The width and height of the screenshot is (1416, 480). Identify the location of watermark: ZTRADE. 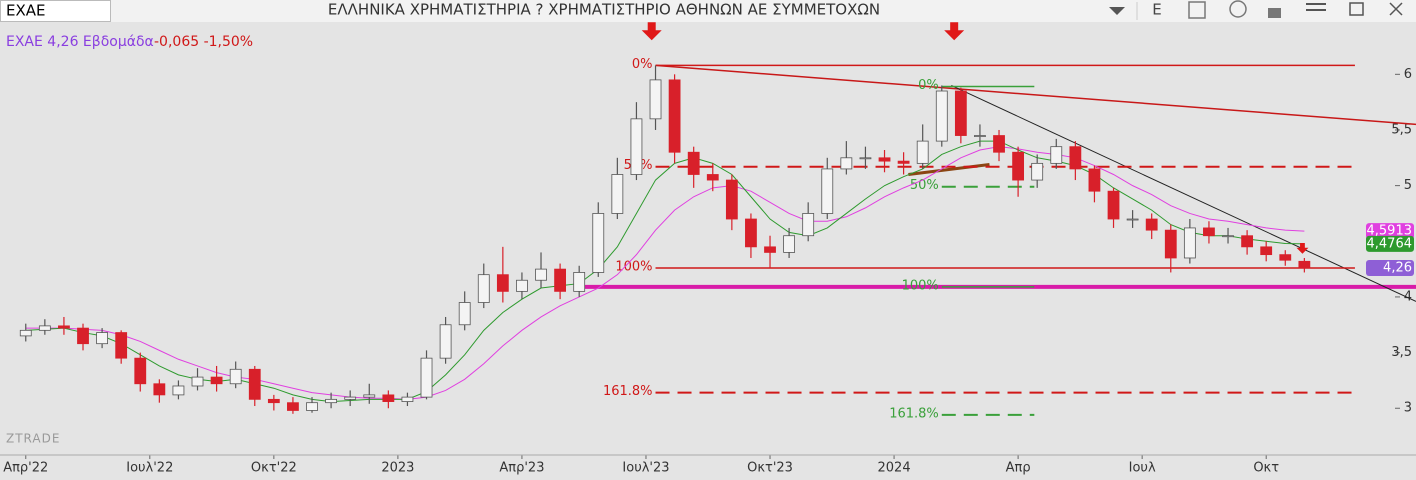
(33, 439).